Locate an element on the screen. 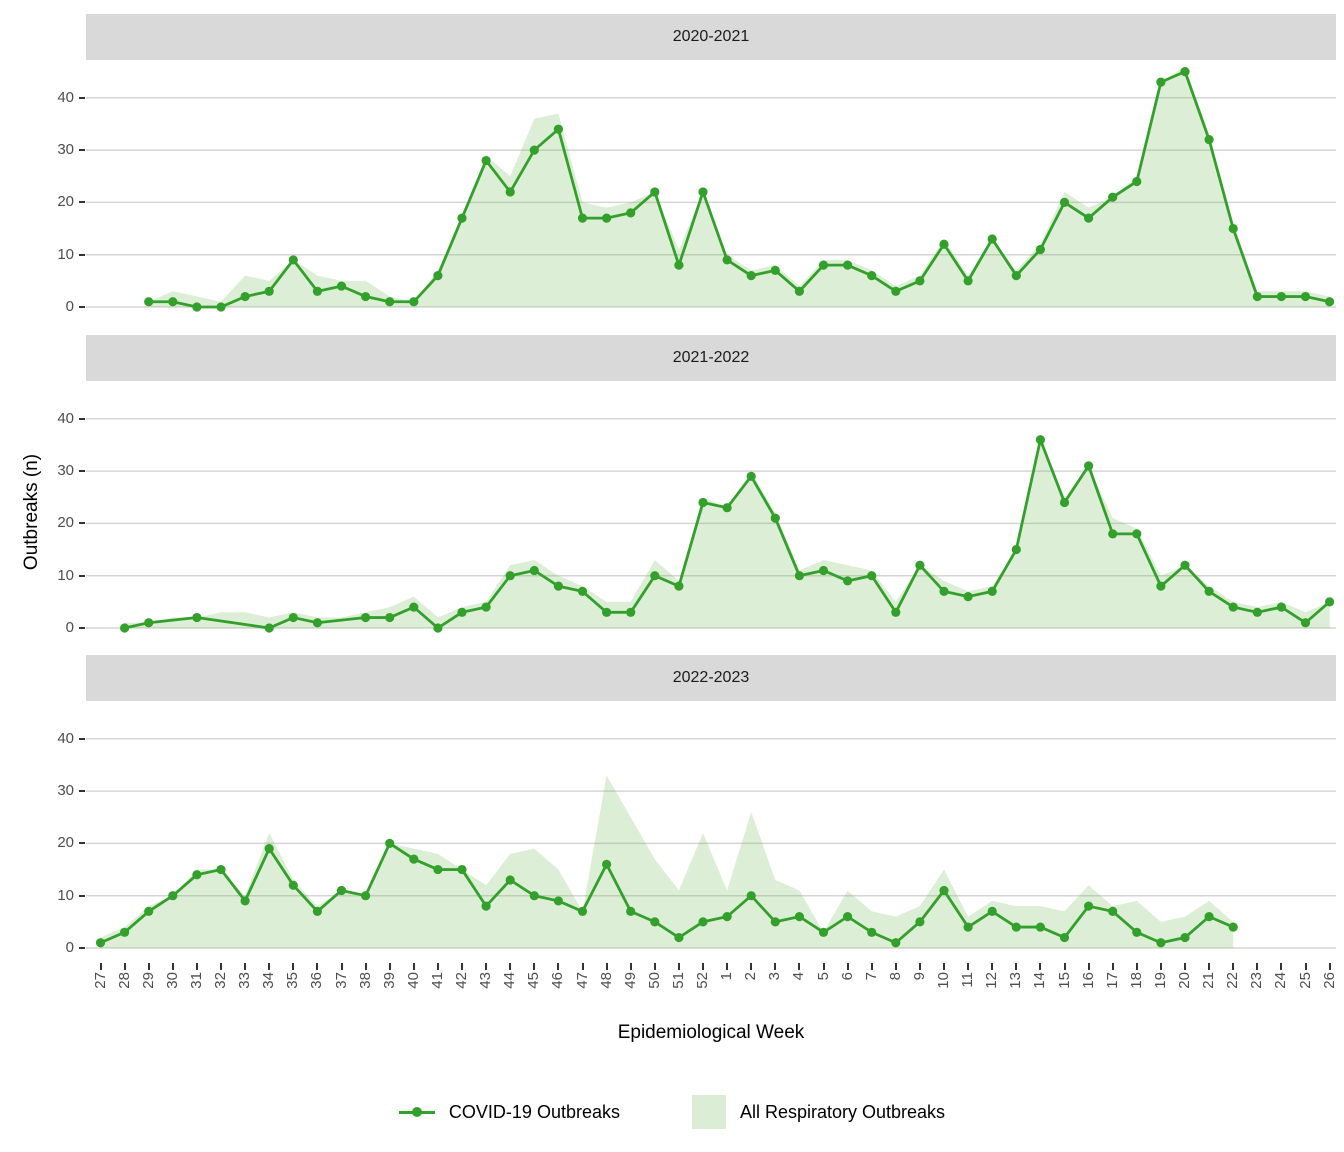 This screenshot has height=1152, width=1344. x-tick-label-week-37: 37 is located at coordinates (341, 980).